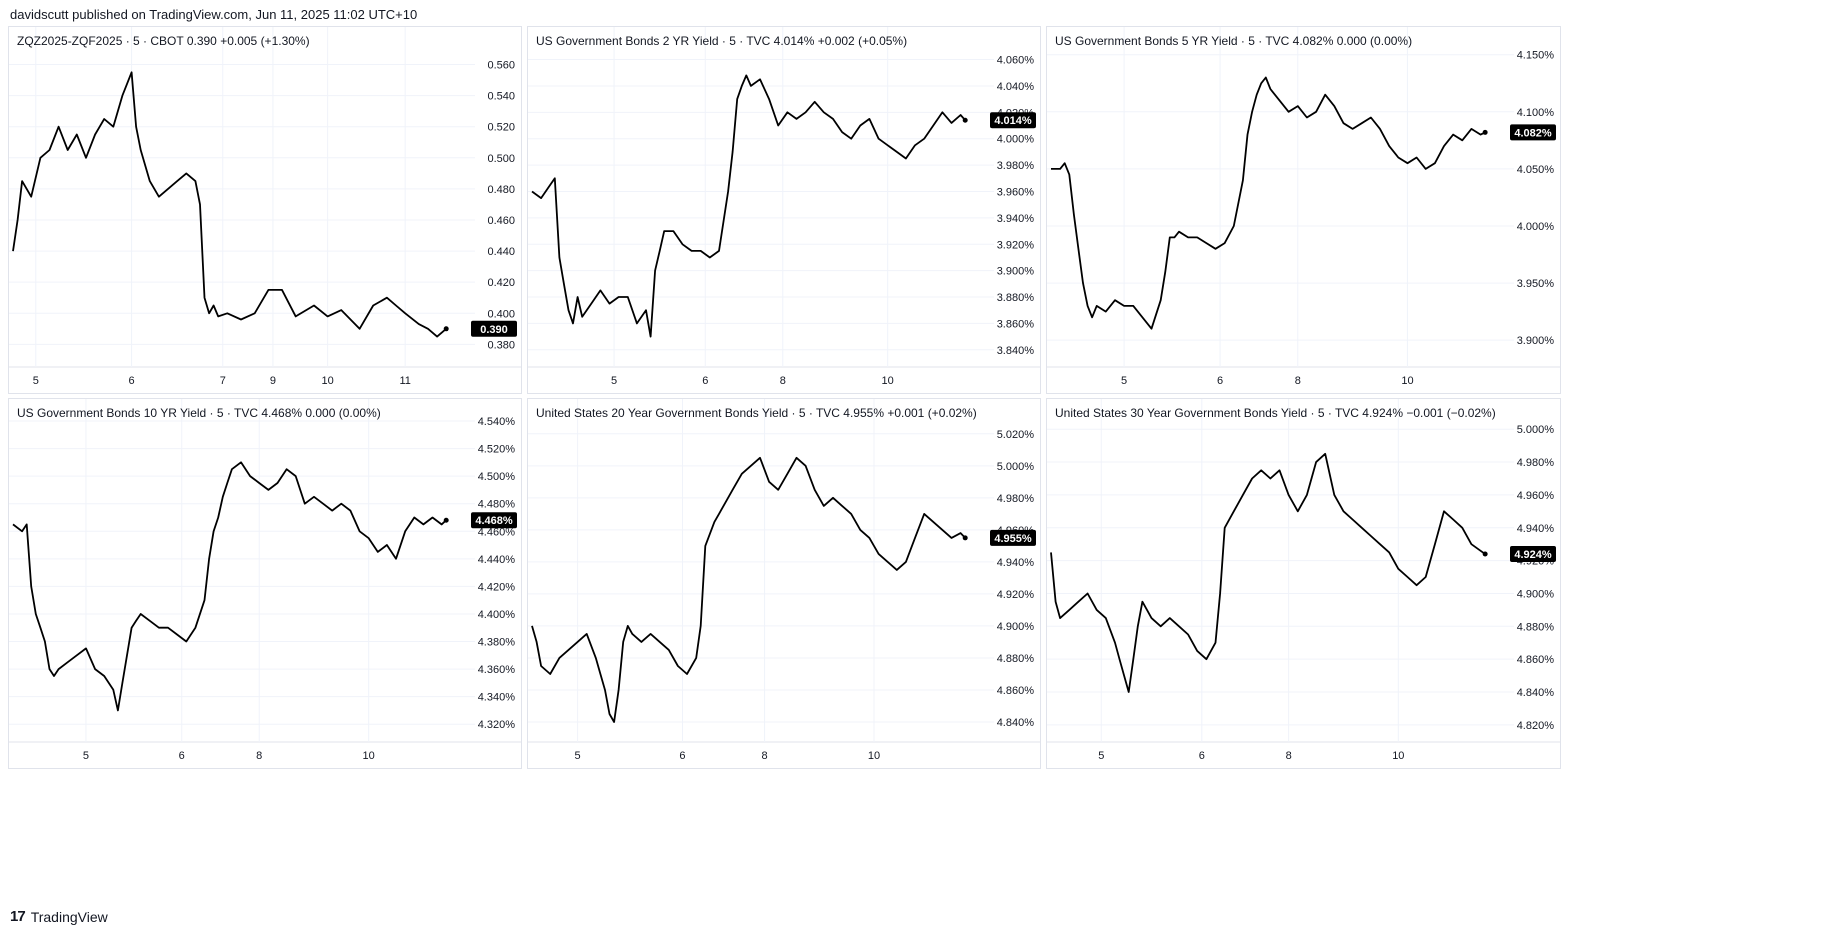  What do you see at coordinates (497, 450) in the screenshot?
I see `y-tick-label: 4.520%` at bounding box center [497, 450].